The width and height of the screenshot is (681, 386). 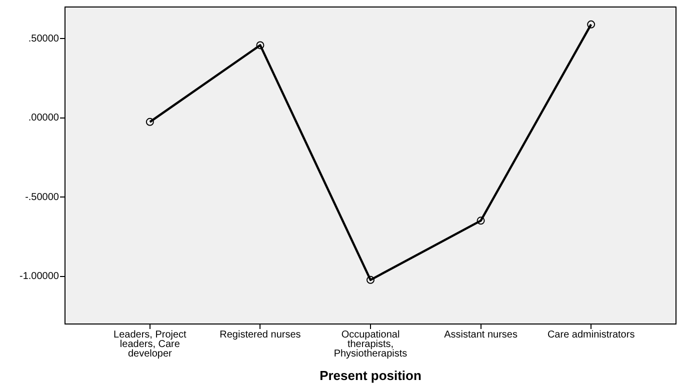 I want to click on x-tick-label: Leaders, Project leaders, Care developer, so click(x=150, y=345).